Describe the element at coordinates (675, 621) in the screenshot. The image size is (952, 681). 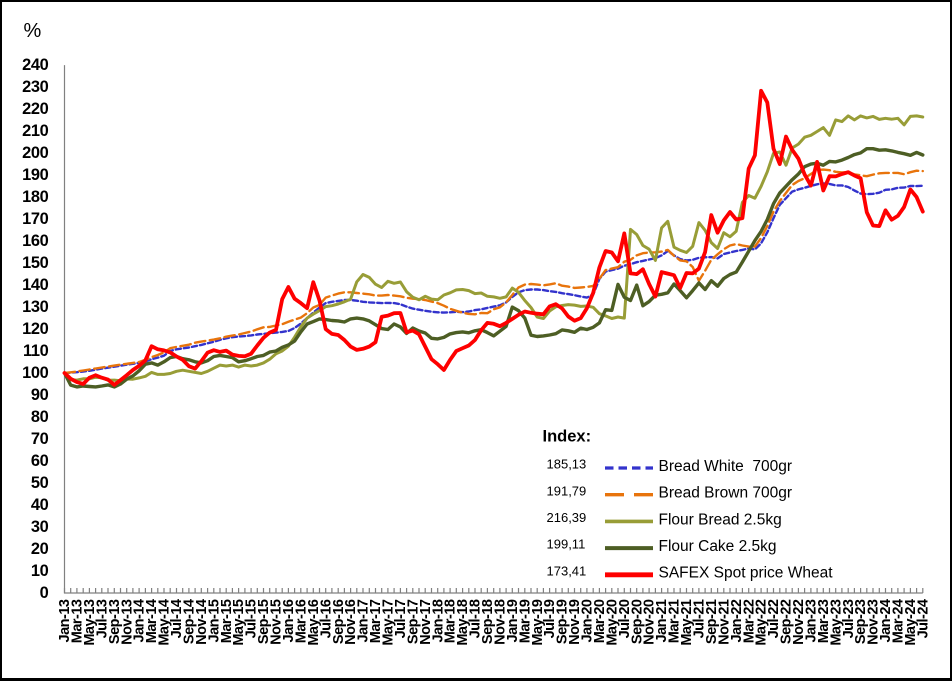
I see `svg-text: Mar-21` at that location.